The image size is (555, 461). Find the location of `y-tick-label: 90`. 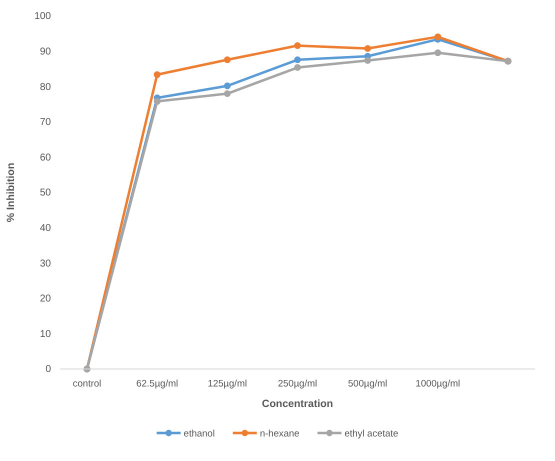

y-tick-label: 90 is located at coordinates (46, 52).